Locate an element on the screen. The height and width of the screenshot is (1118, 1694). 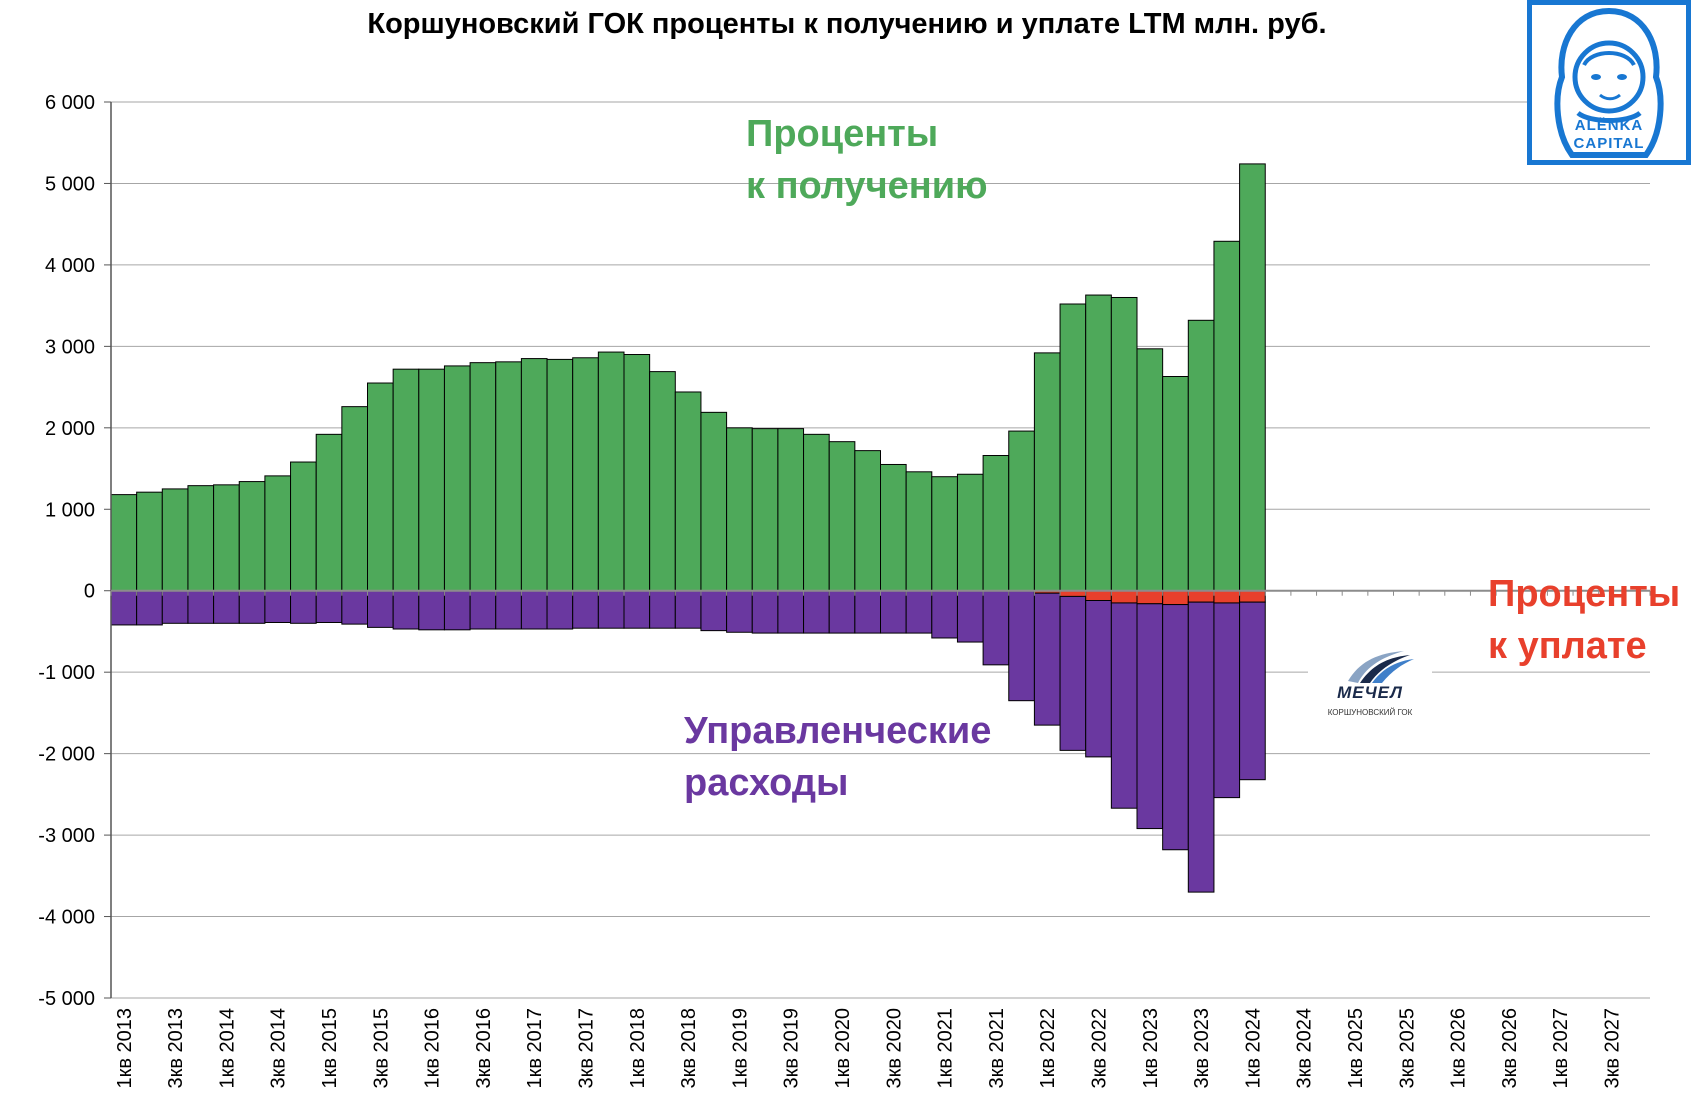
x-tick-label: 3кв 2017 is located at coordinates (587, 1048).